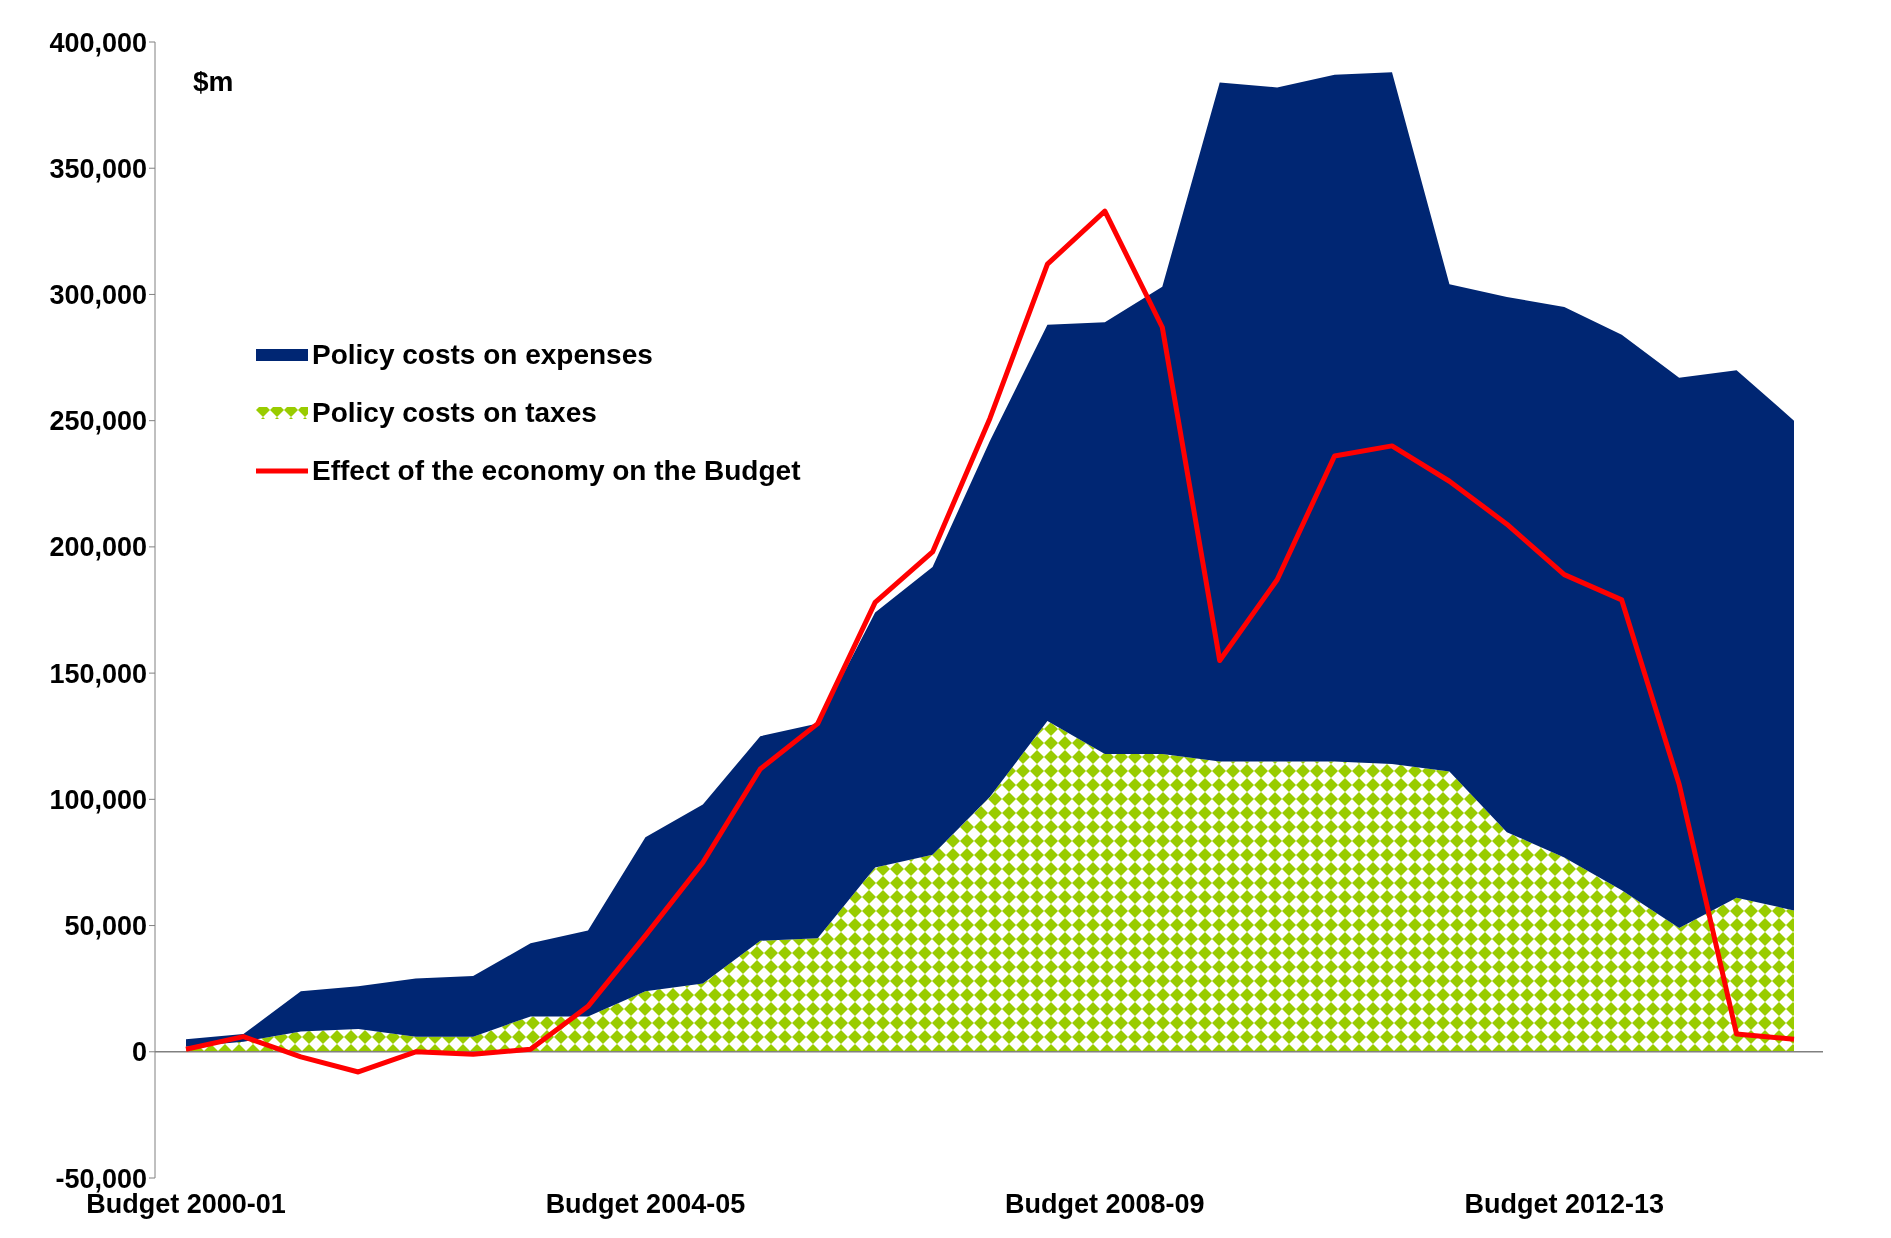 The image size is (1891, 1238). Describe the element at coordinates (556, 471) in the screenshot. I see `legend-label: Effect of the economy on the Budget` at that location.